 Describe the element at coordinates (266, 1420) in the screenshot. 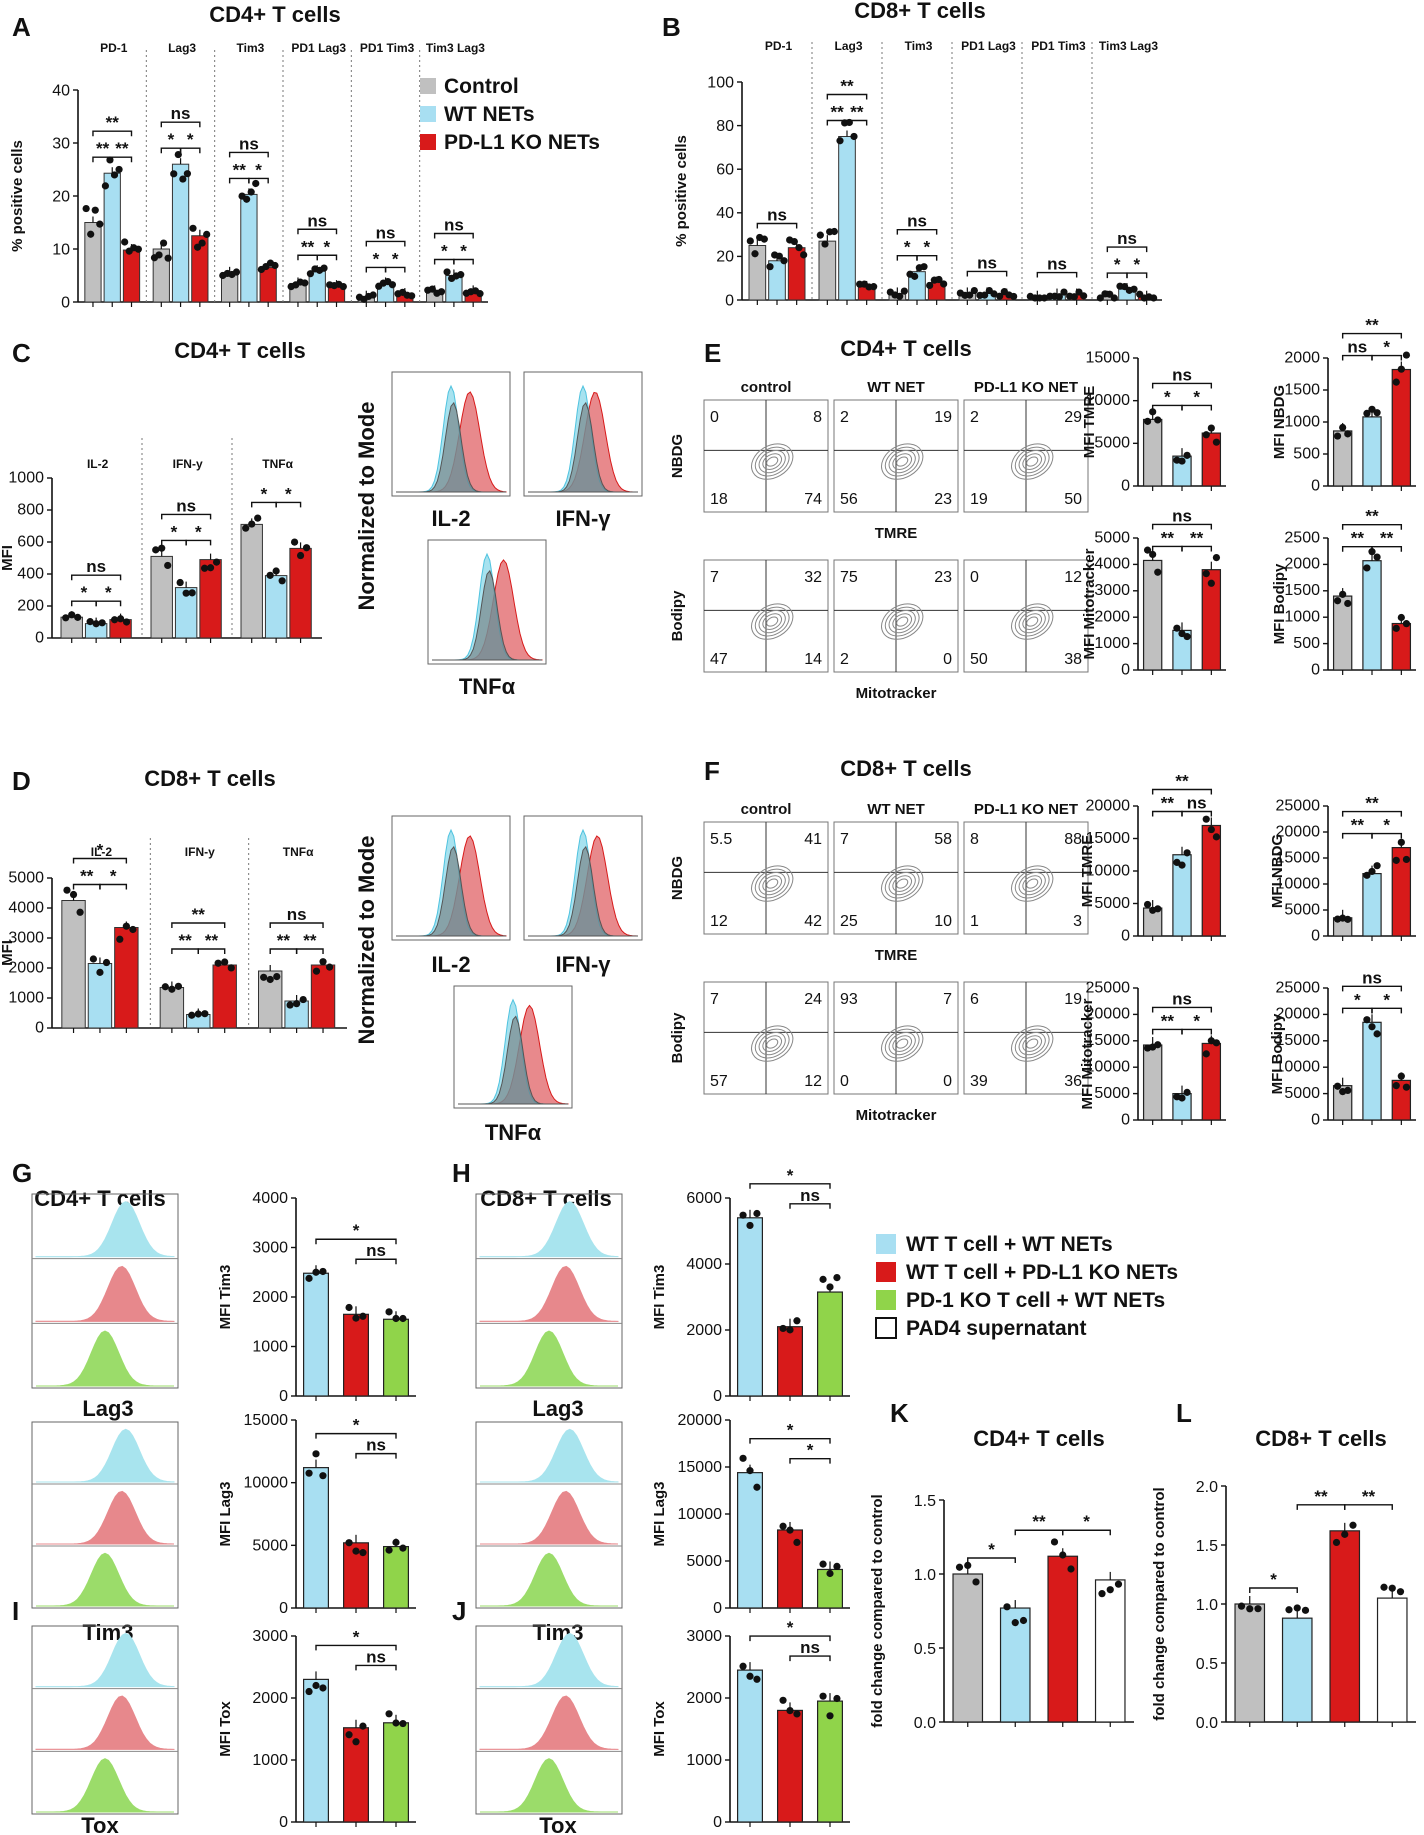

I see `y-tick-label-G-Lag3: 15000` at that location.